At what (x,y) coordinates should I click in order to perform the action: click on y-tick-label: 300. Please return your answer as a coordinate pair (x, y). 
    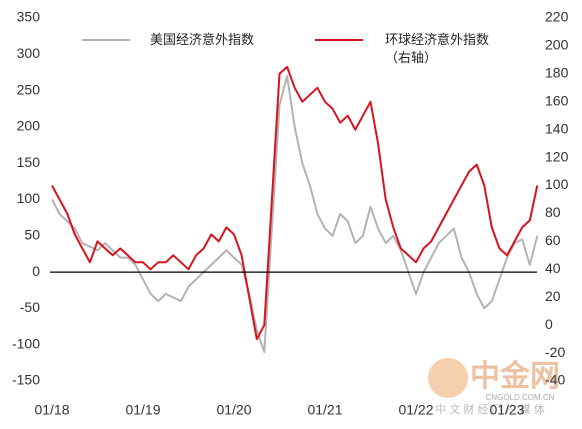
    Looking at the image, I should click on (29, 53).